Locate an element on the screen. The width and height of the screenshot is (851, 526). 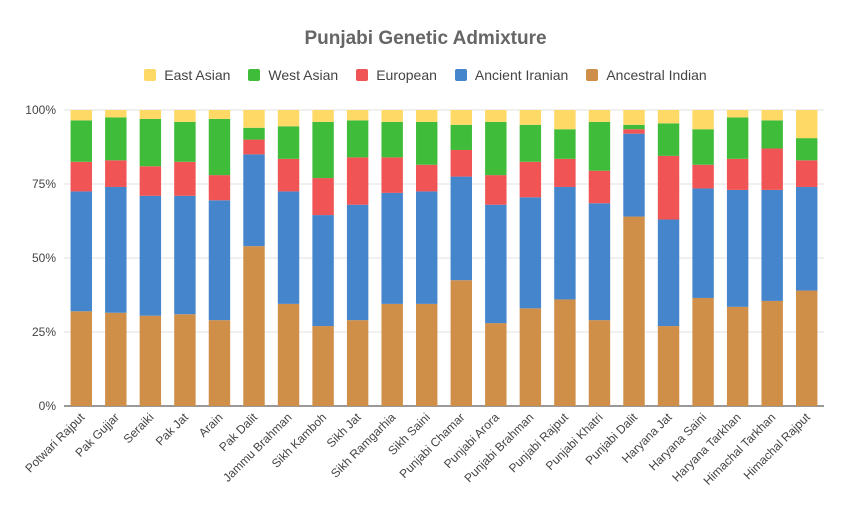
bar-himachal-rajput-european is located at coordinates (807, 173).